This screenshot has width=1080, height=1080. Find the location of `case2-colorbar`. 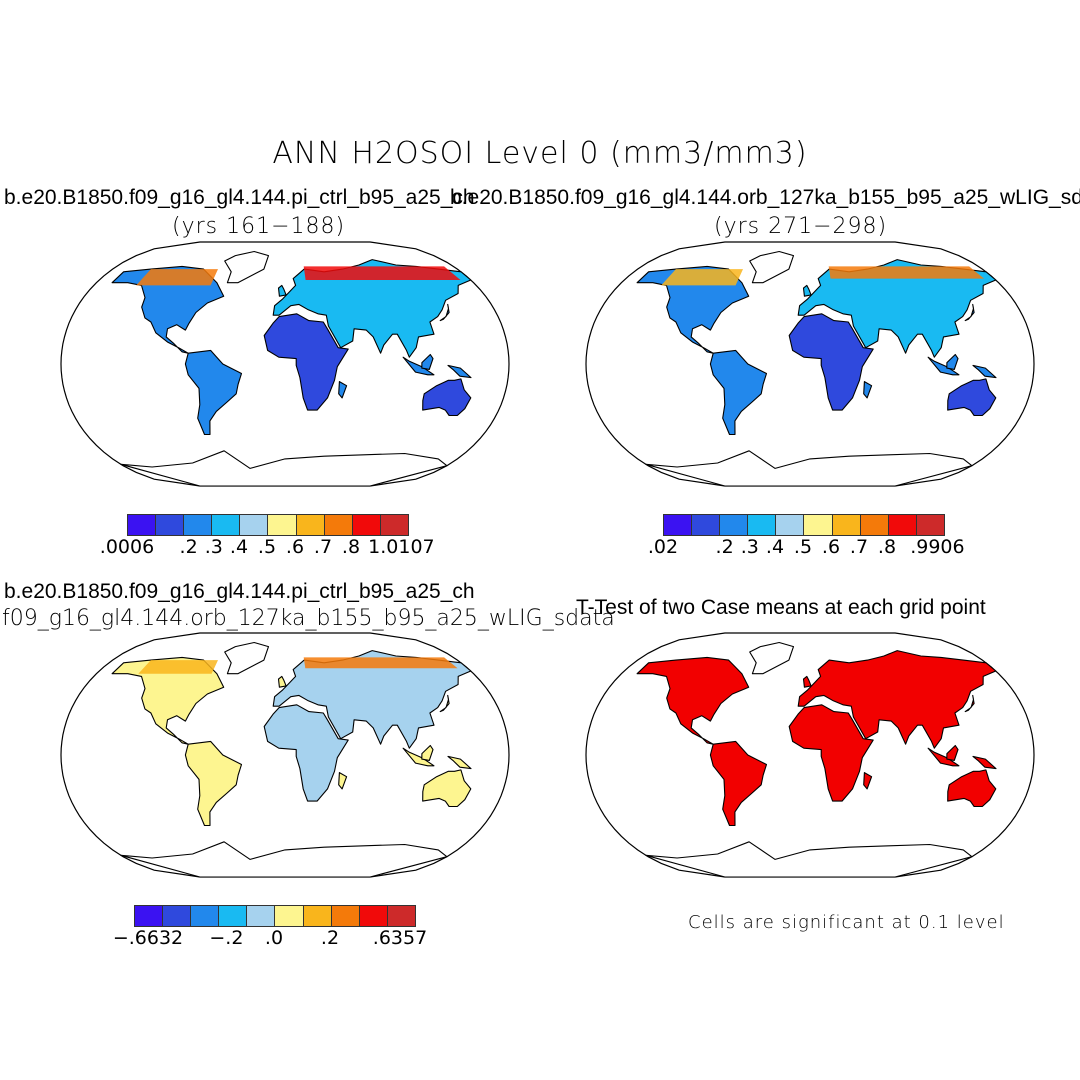

case2-colorbar is located at coordinates (804, 525).